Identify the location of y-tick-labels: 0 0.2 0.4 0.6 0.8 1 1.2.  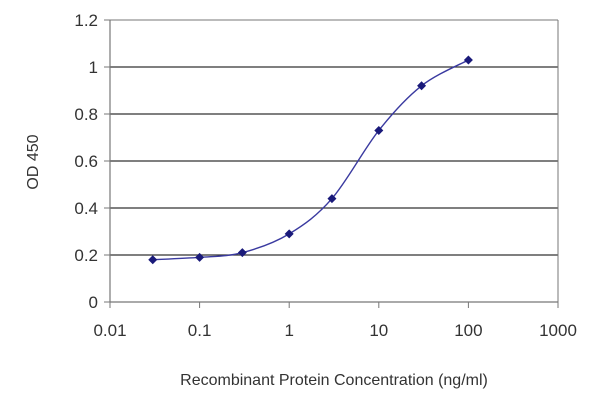
(86, 161).